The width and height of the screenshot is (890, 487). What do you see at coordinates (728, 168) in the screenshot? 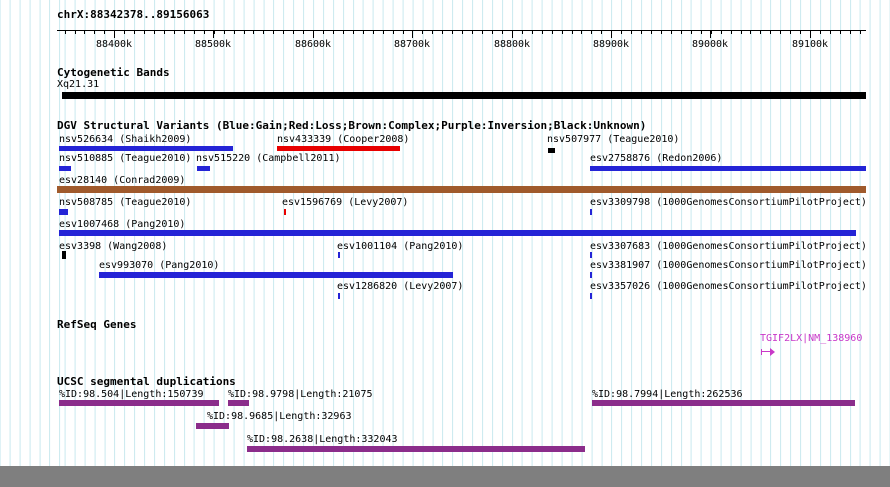
I see `feature-bar-esv2758876` at bounding box center [728, 168].